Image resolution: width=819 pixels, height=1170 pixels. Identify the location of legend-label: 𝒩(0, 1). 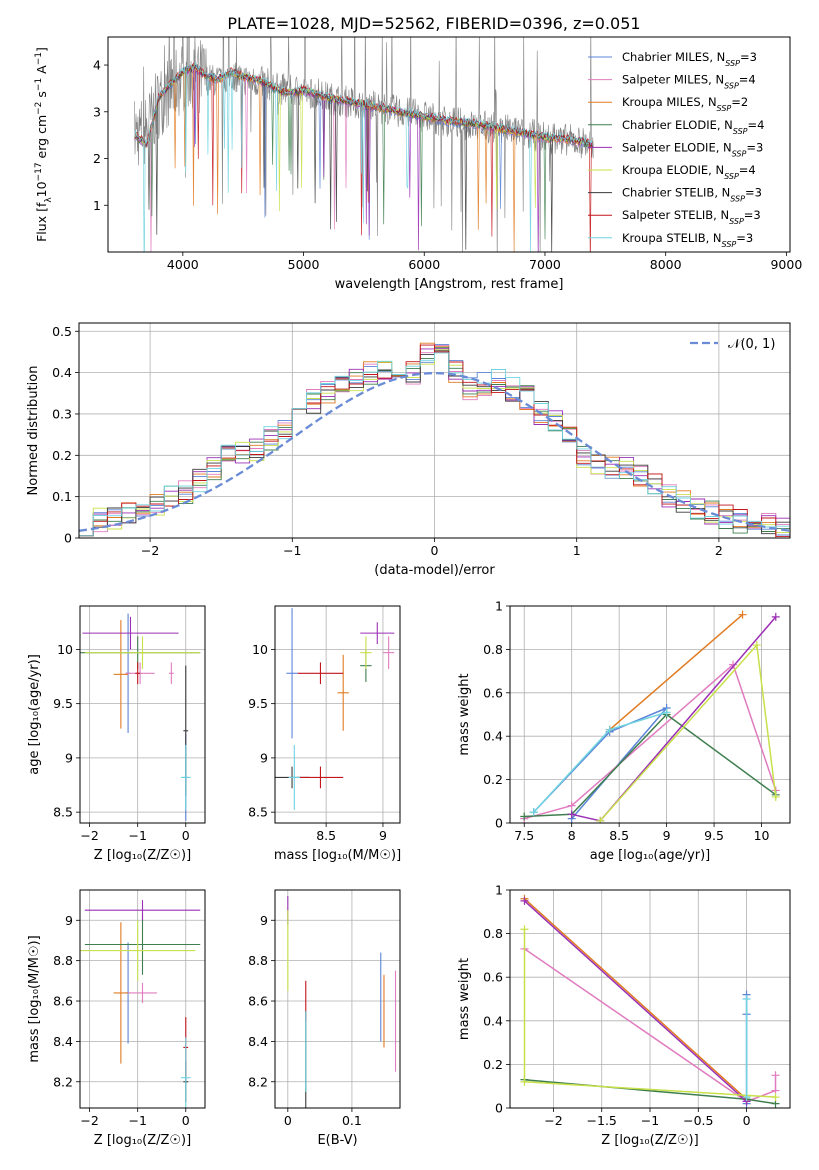
(751, 344).